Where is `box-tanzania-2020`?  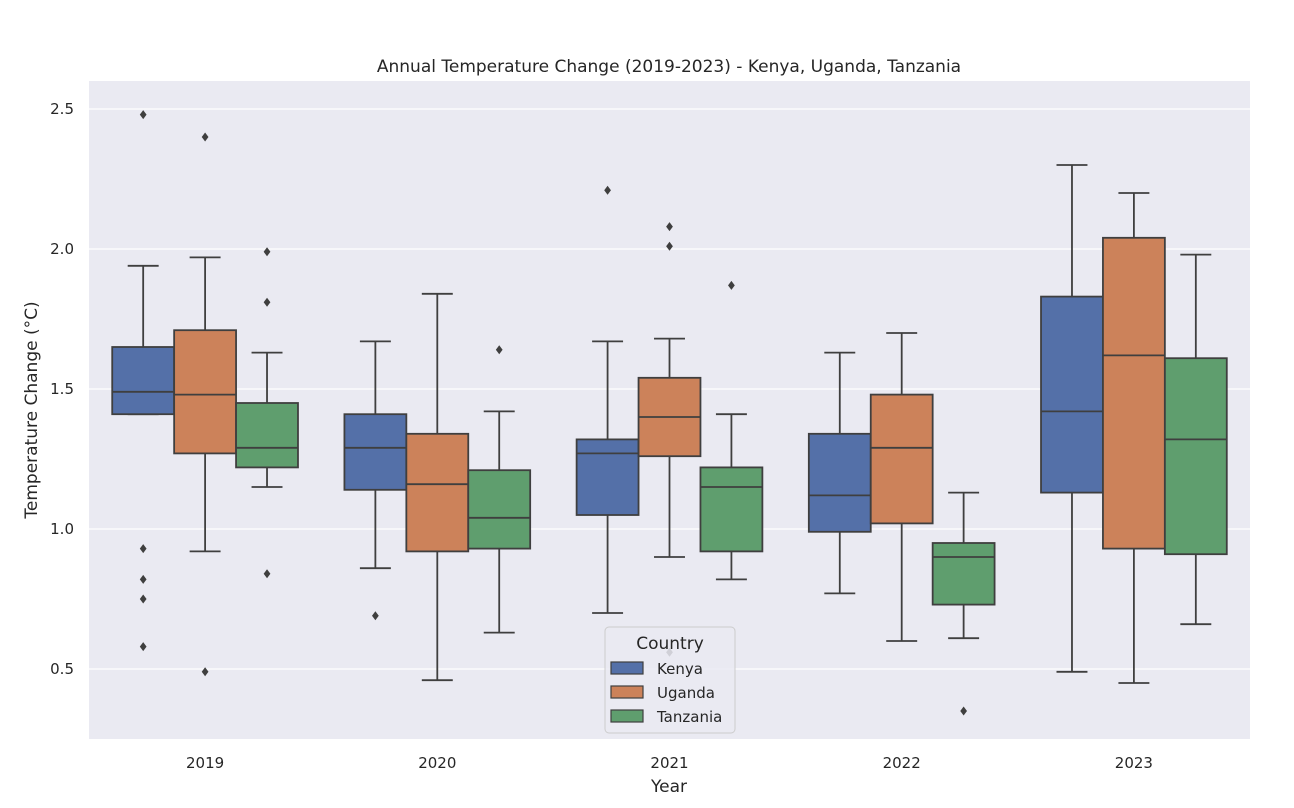
box-tanzania-2020 is located at coordinates (499, 489).